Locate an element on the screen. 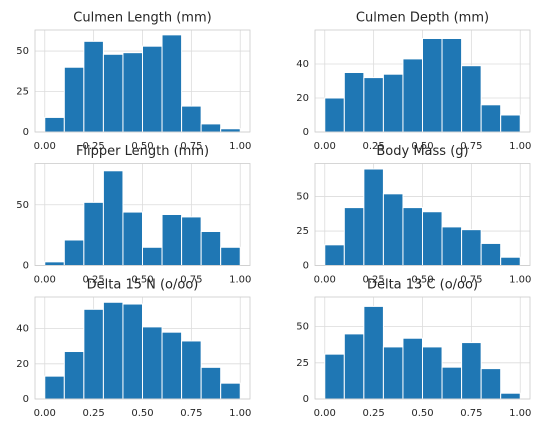 The width and height of the screenshot is (544, 431). subplot-title: Body Mass (g) is located at coordinates (422, 151).